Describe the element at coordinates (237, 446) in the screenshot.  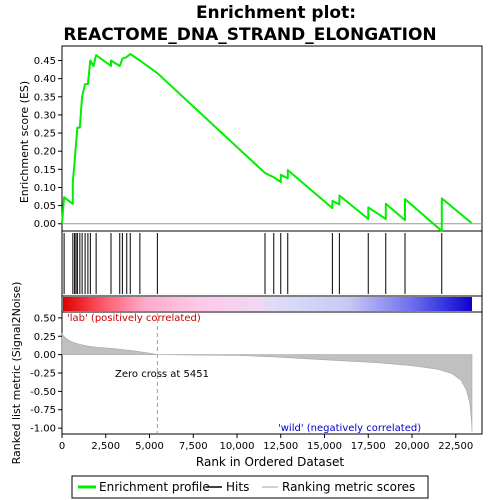
I see `x-tick-label: 10,000` at that location.